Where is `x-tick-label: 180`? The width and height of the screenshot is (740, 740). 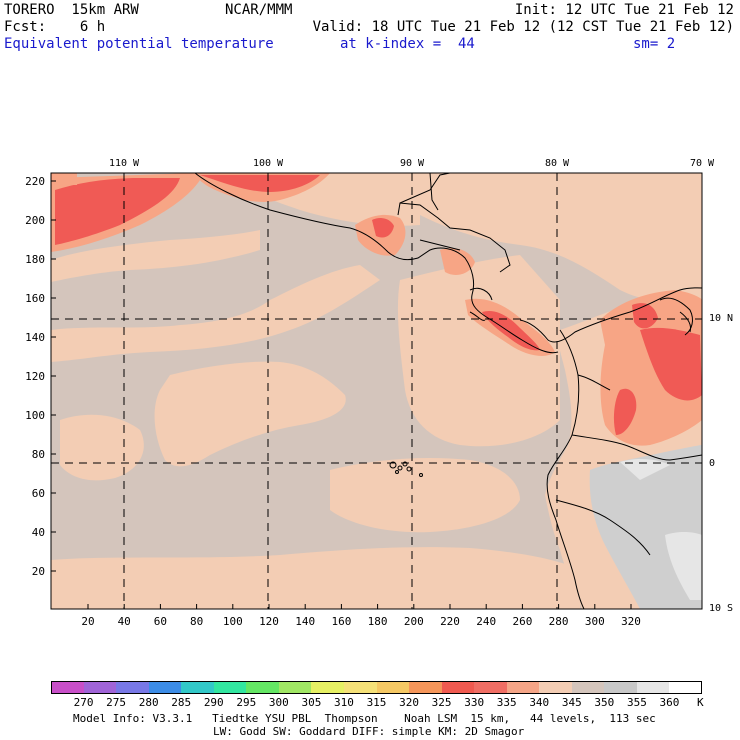 x-tick-label: 180 is located at coordinates (378, 621).